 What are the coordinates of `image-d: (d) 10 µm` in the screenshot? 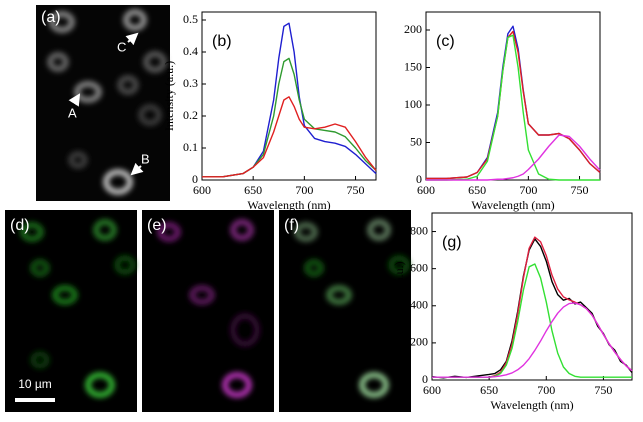 It's located at (71, 311).